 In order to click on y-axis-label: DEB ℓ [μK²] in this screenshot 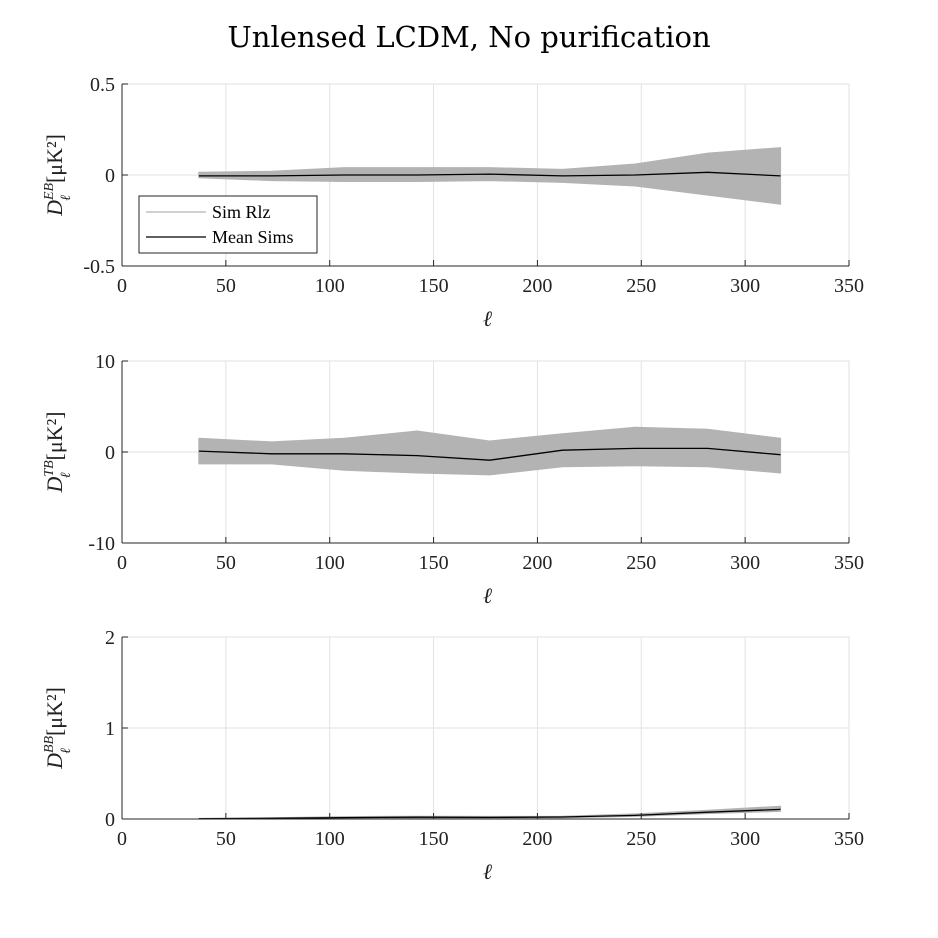, I will do `click(58, 175)`.